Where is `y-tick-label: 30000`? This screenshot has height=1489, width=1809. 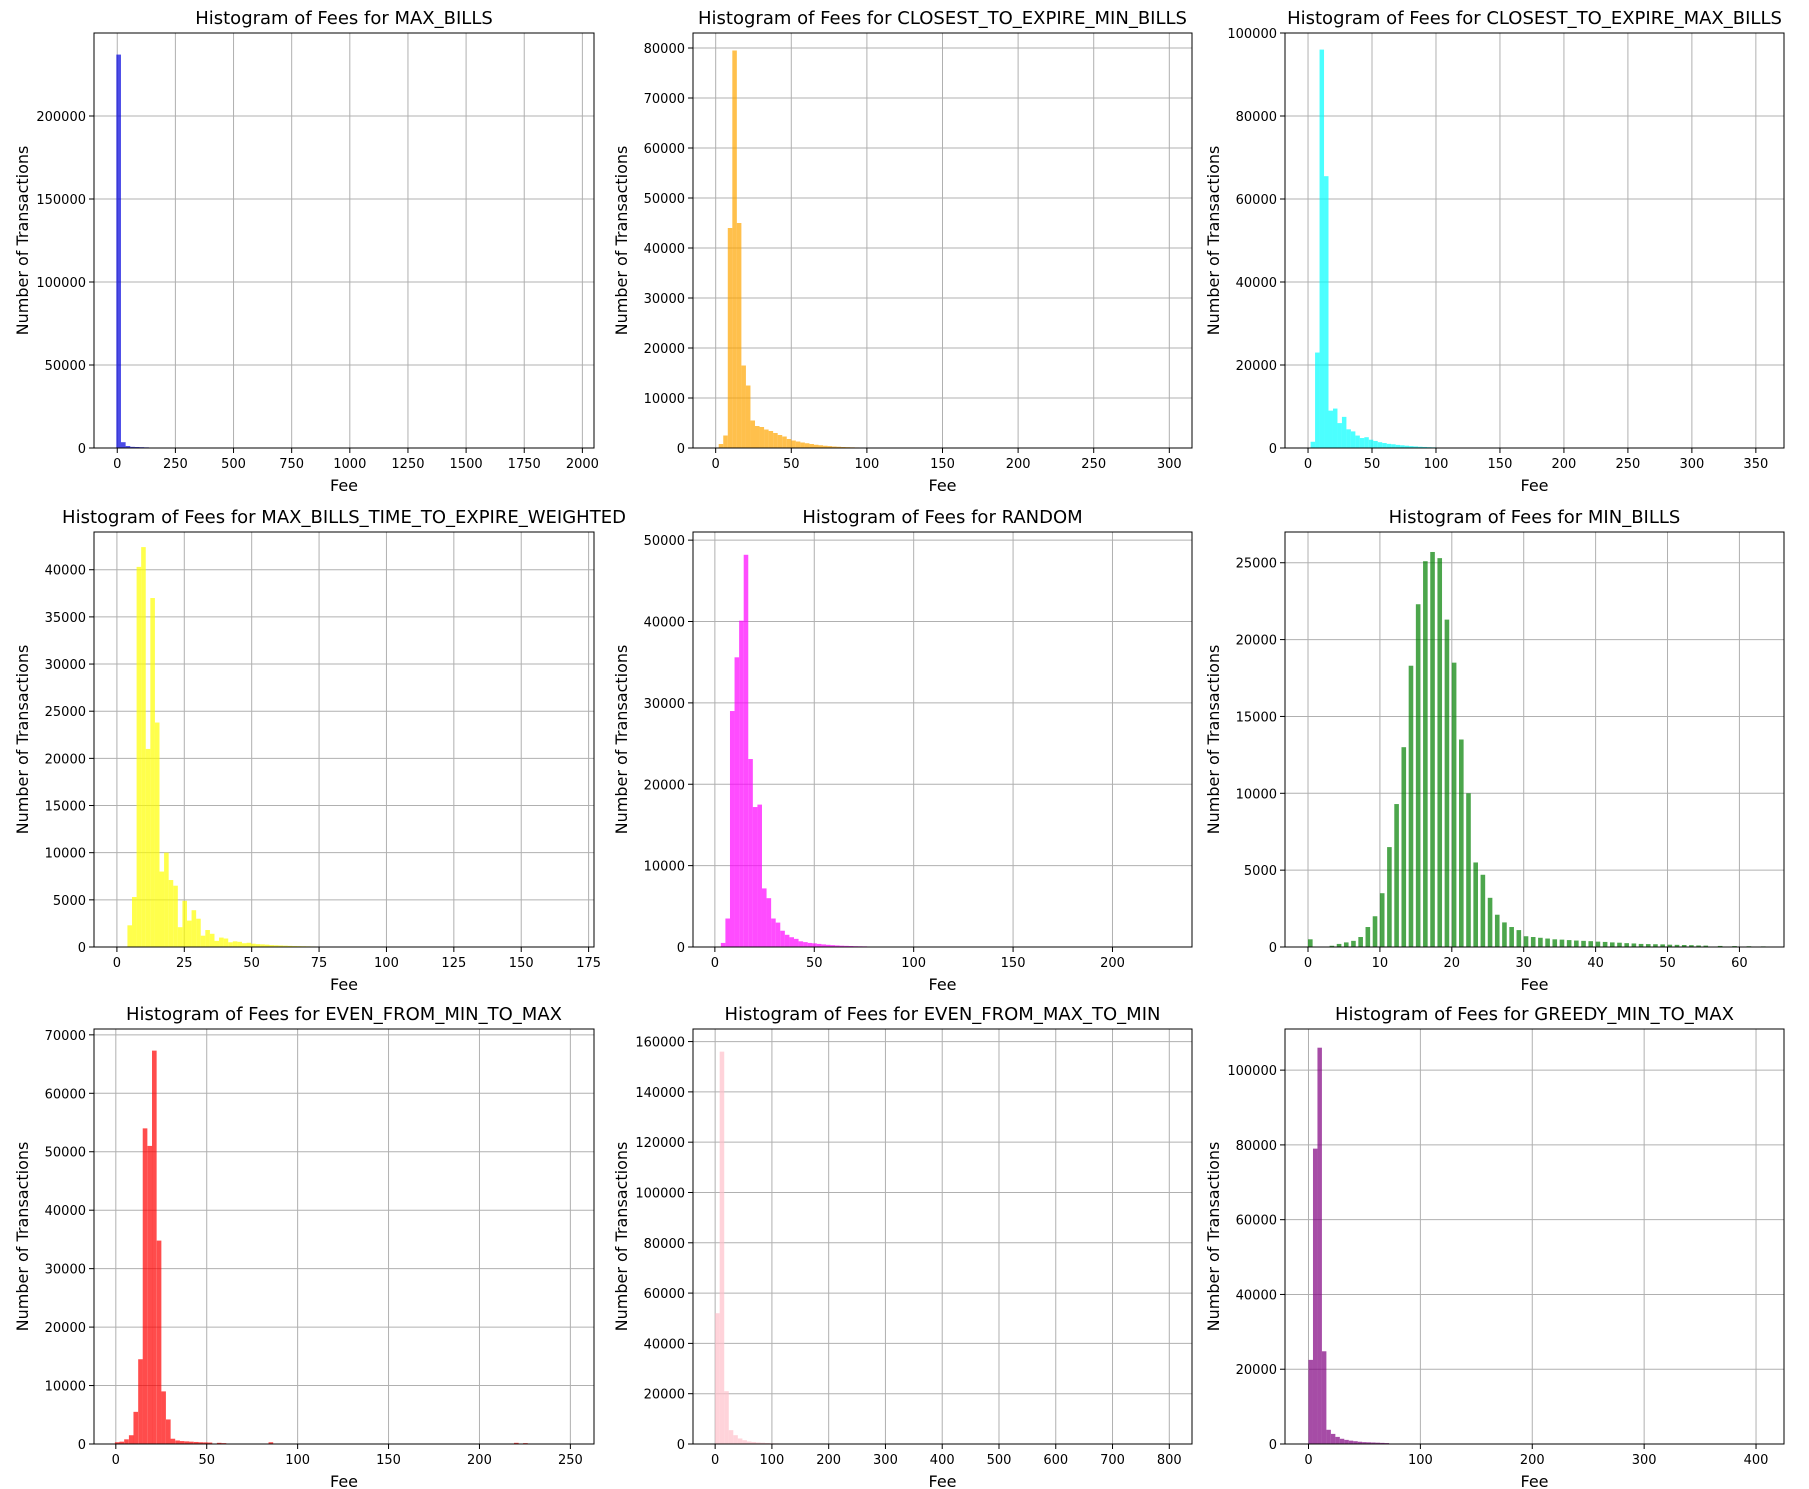
y-tick-label: 30000 is located at coordinates (65, 1270).